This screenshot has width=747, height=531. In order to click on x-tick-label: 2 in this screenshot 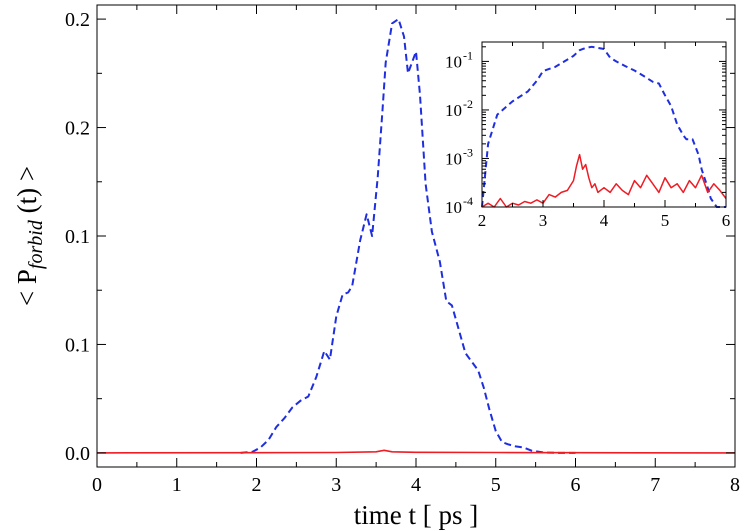, I will do `click(257, 485)`.